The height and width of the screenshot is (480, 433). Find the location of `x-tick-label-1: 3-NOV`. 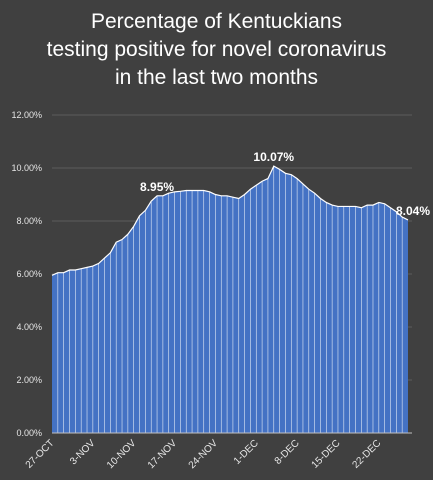

x-tick-label-1: 3-NOV is located at coordinates (83, 453).